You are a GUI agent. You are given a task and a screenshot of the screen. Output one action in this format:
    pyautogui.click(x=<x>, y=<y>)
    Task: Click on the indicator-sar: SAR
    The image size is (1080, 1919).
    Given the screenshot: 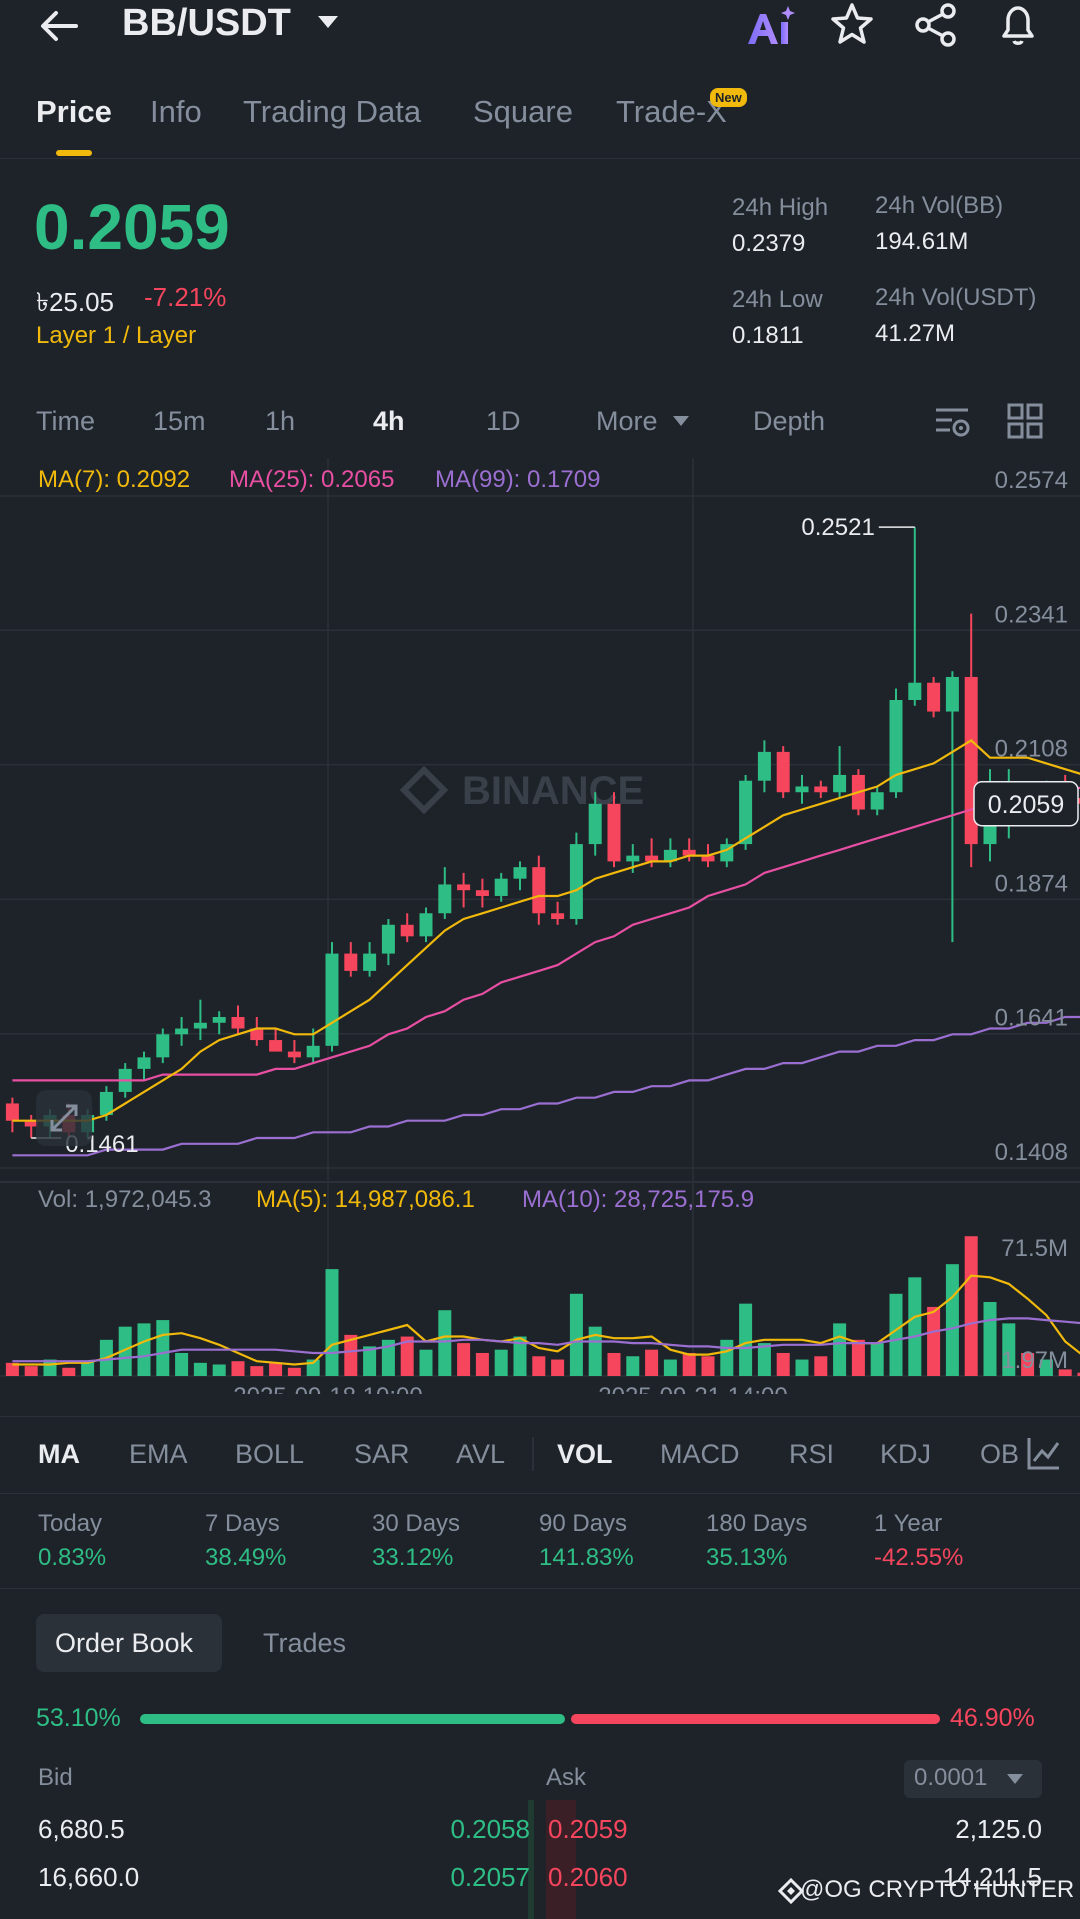 What is the action you would take?
    pyautogui.click(x=382, y=1454)
    